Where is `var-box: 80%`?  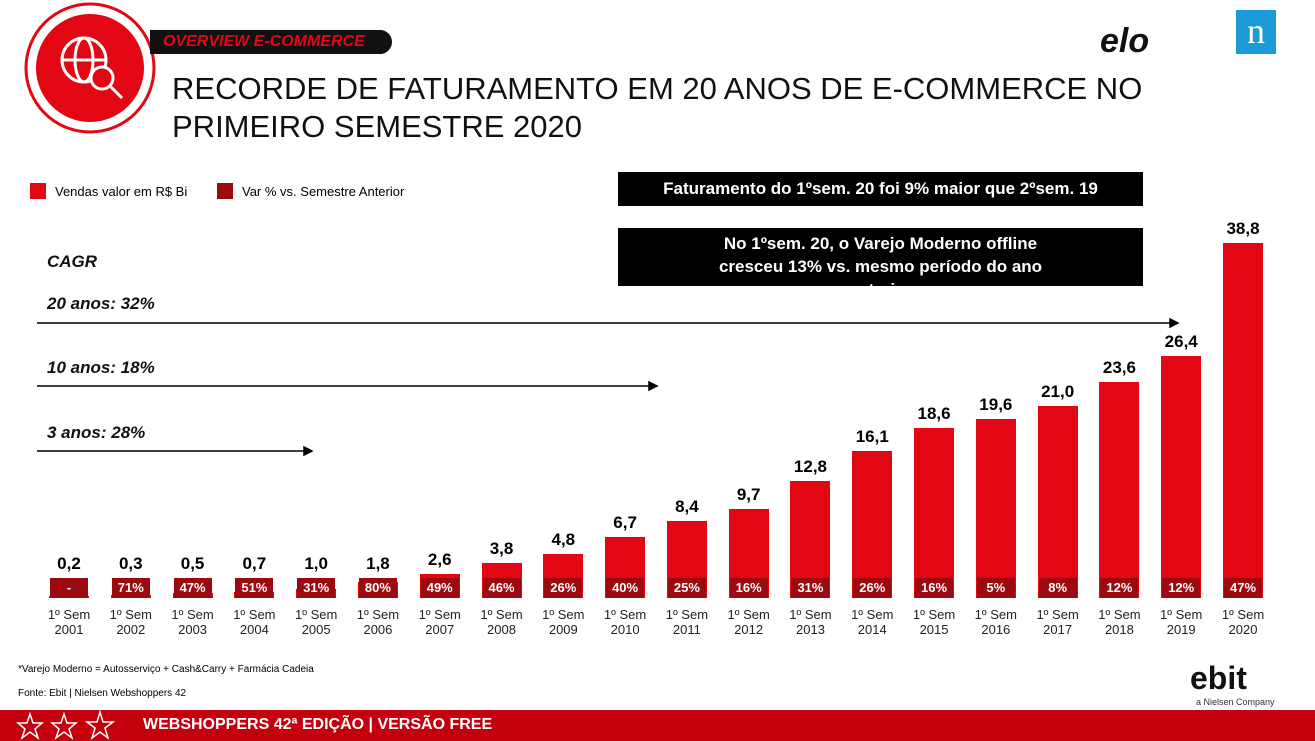
var-box: 80% is located at coordinates (377, 588).